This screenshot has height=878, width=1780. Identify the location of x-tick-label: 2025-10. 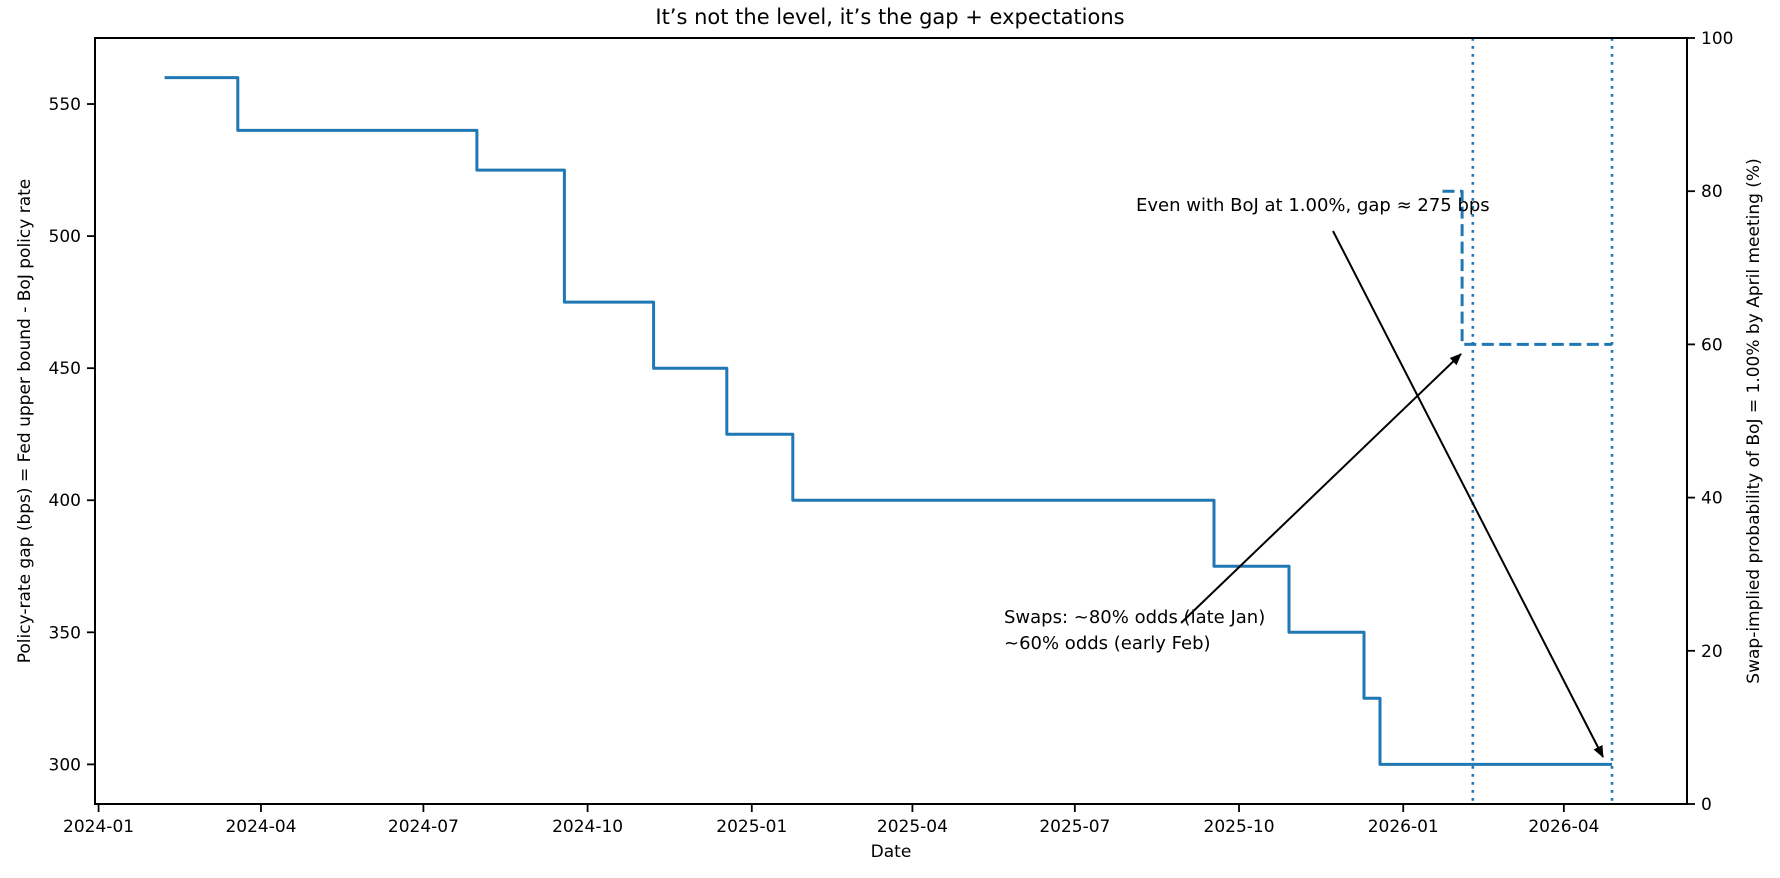
(1239, 827).